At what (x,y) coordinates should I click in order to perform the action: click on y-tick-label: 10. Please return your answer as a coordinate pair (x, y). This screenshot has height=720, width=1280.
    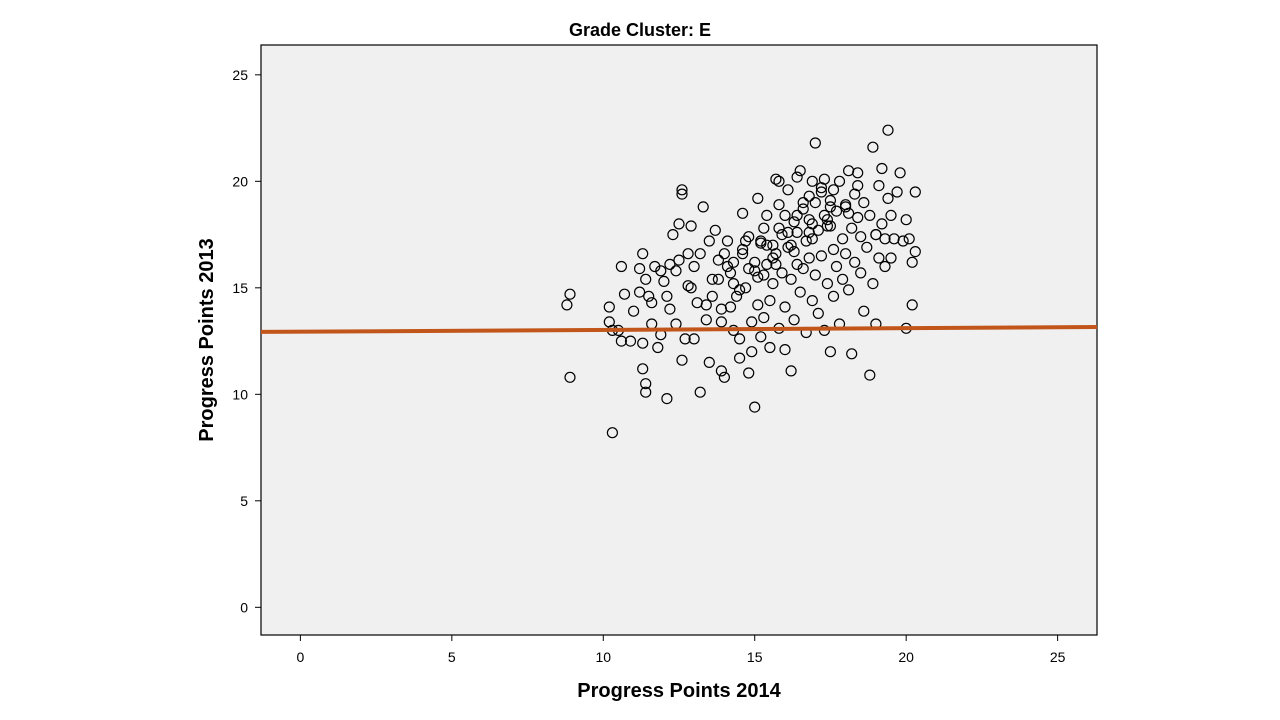
    Looking at the image, I should click on (240, 394).